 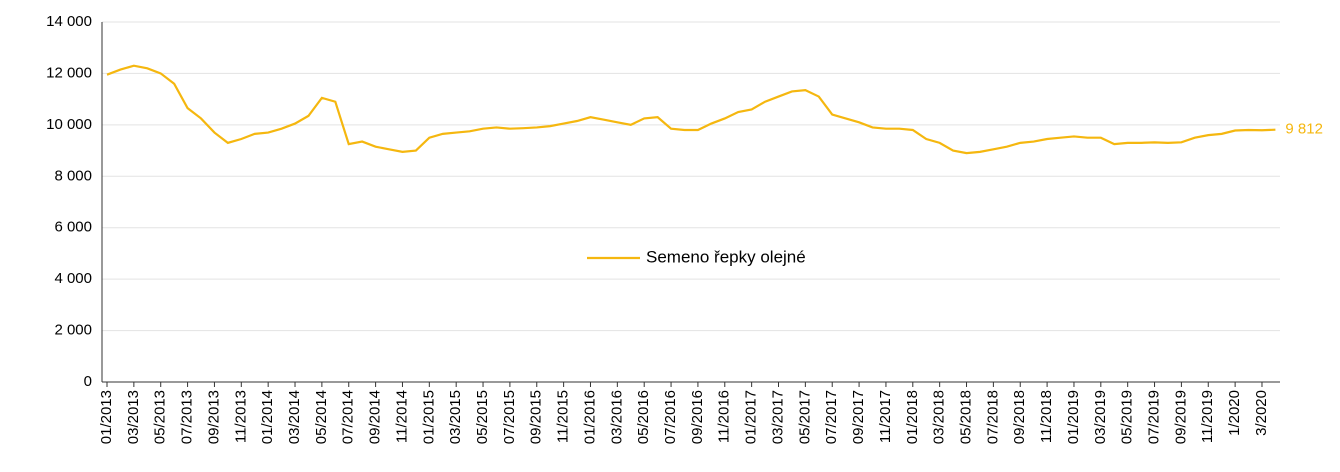 What do you see at coordinates (1100, 417) in the screenshot?
I see `x-tick-label: 03/2019` at bounding box center [1100, 417].